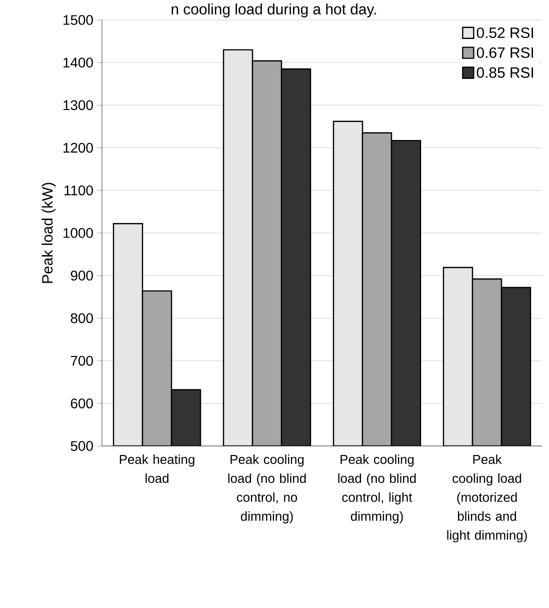 The image size is (549, 608). I want to click on y-tick-label: 600, so click(81, 403).